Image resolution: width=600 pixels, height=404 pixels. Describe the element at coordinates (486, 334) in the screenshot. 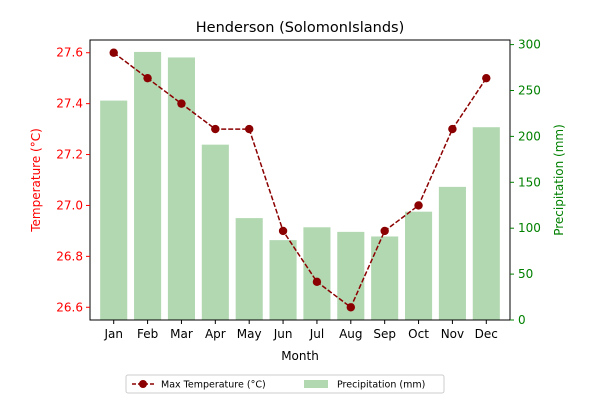

I see `x-tick-label-dec: Dec` at that location.